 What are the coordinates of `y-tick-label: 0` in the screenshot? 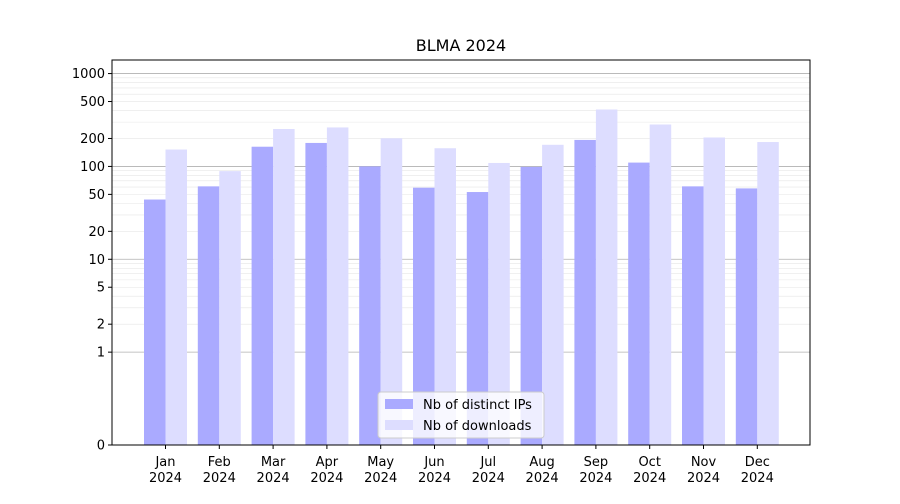 It's located at (101, 446).